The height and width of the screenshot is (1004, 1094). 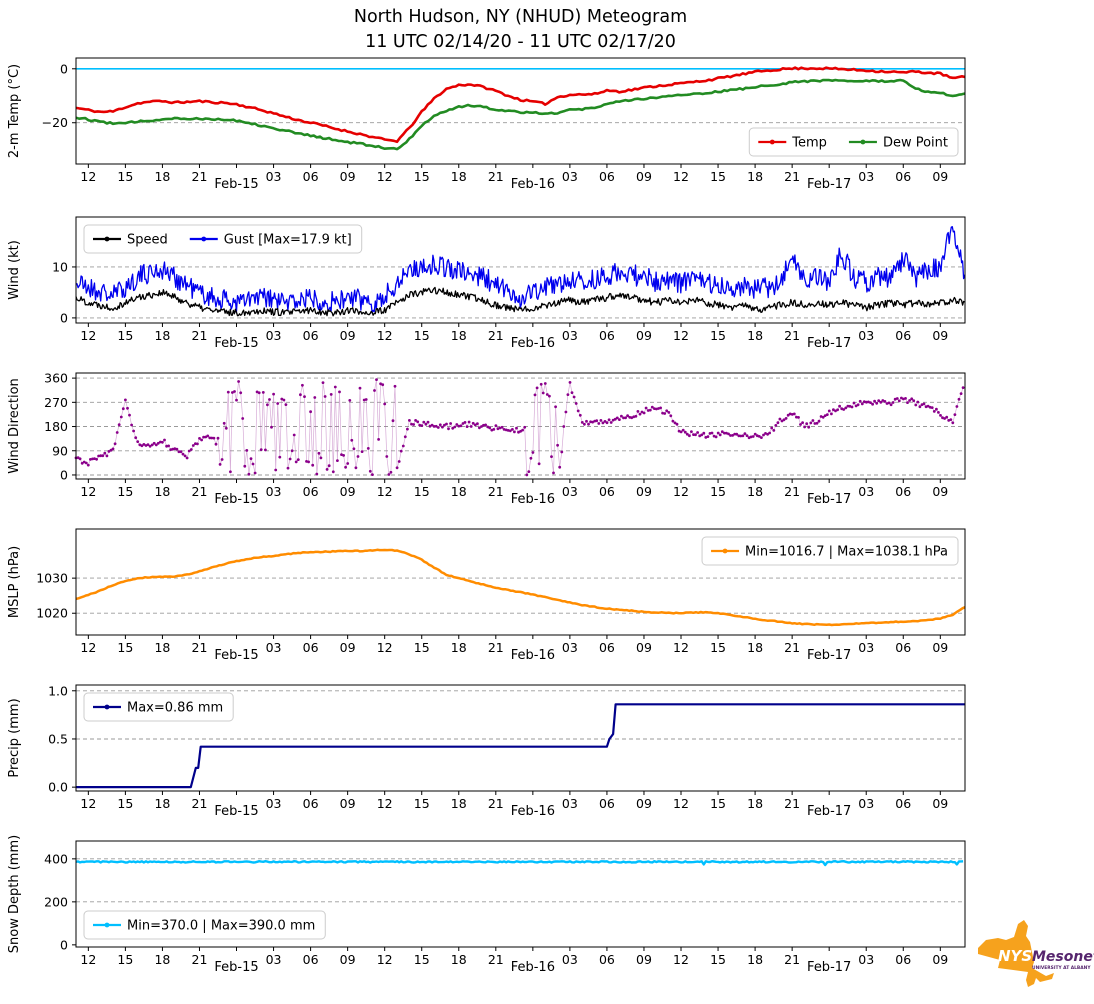 What do you see at coordinates (60, 450) in the screenshot?
I see `y-tick-label: 90` at bounding box center [60, 450].